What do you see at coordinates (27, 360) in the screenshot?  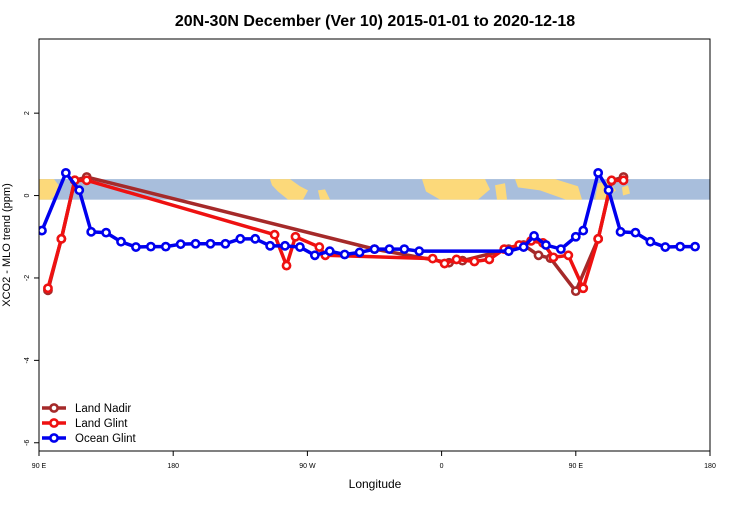 I see `y-tick-label: -4` at bounding box center [27, 360].